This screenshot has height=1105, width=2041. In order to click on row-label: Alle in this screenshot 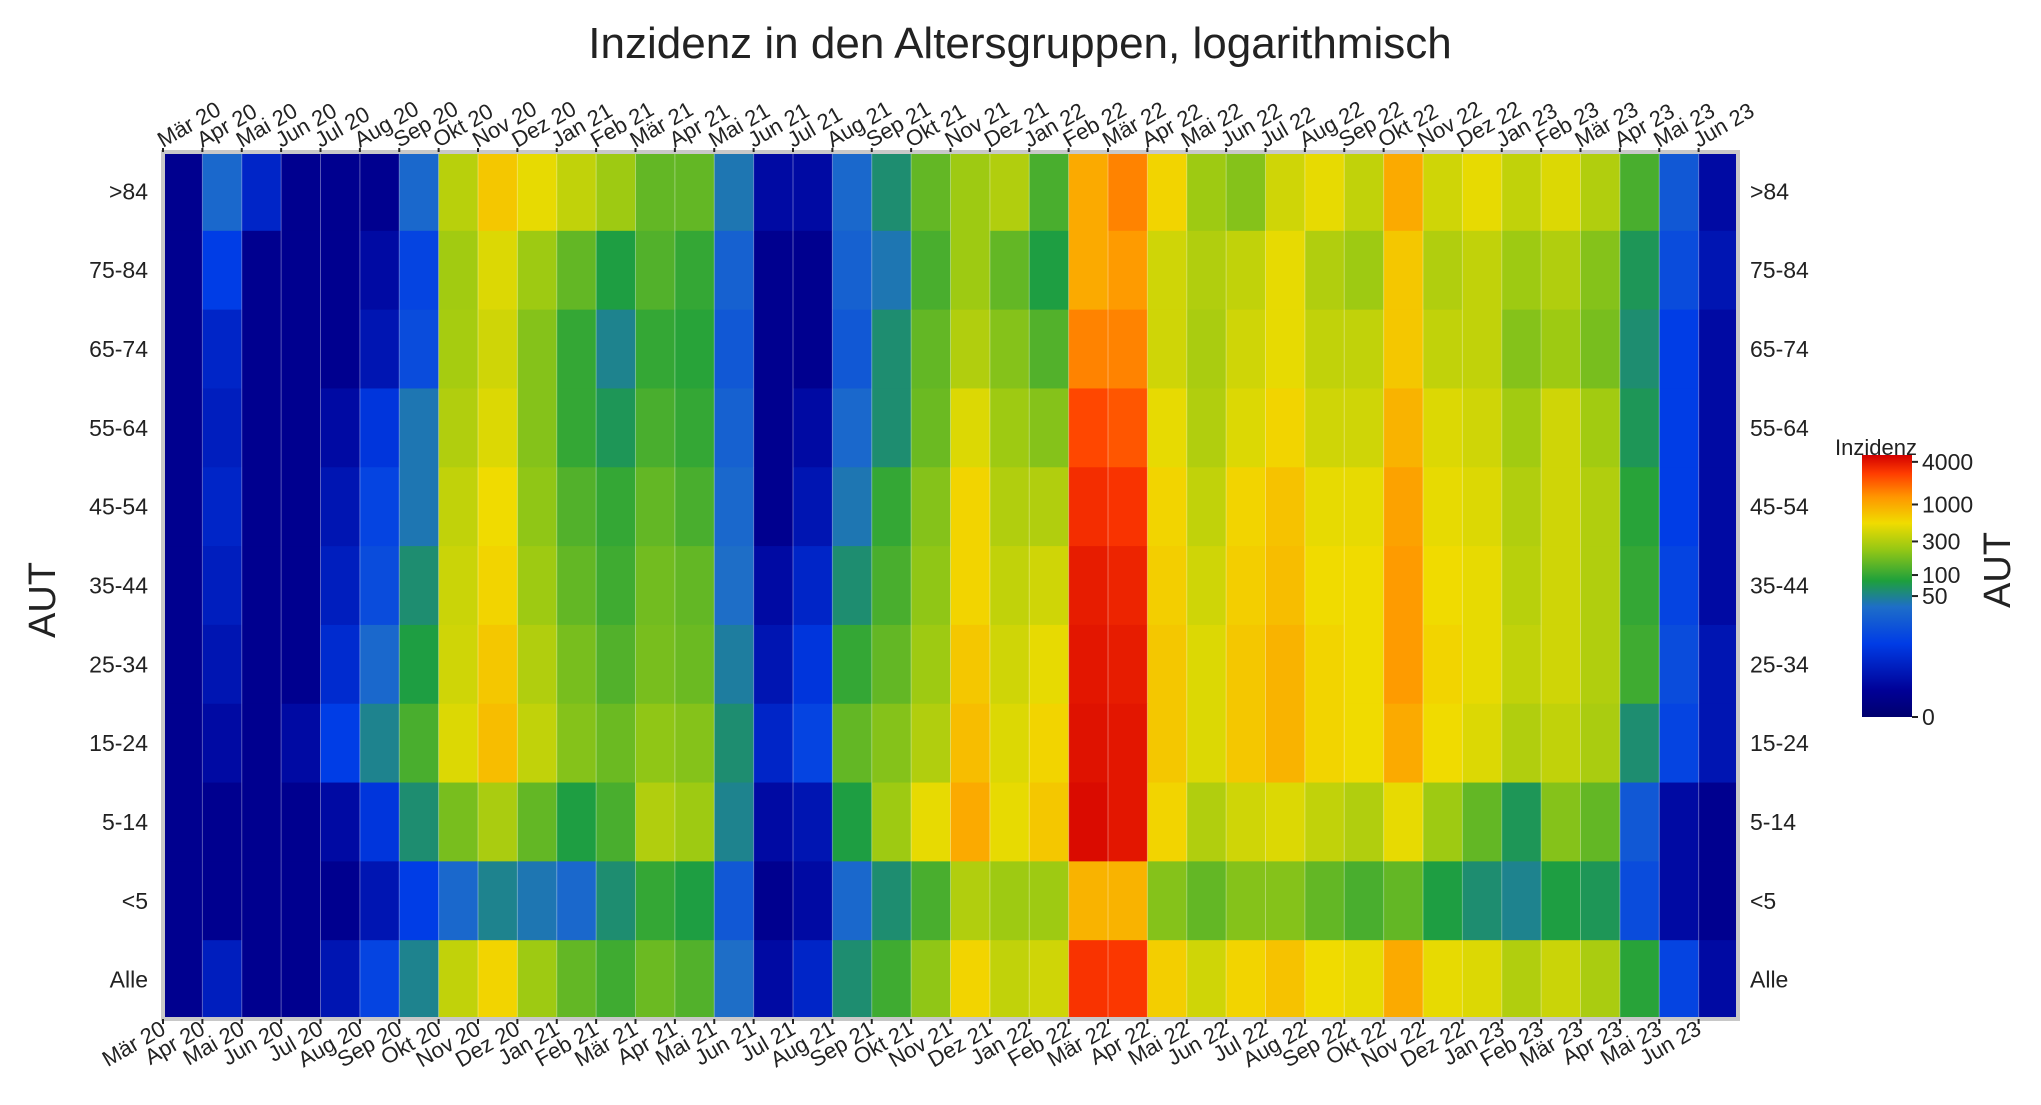, I will do `click(129, 980)`.